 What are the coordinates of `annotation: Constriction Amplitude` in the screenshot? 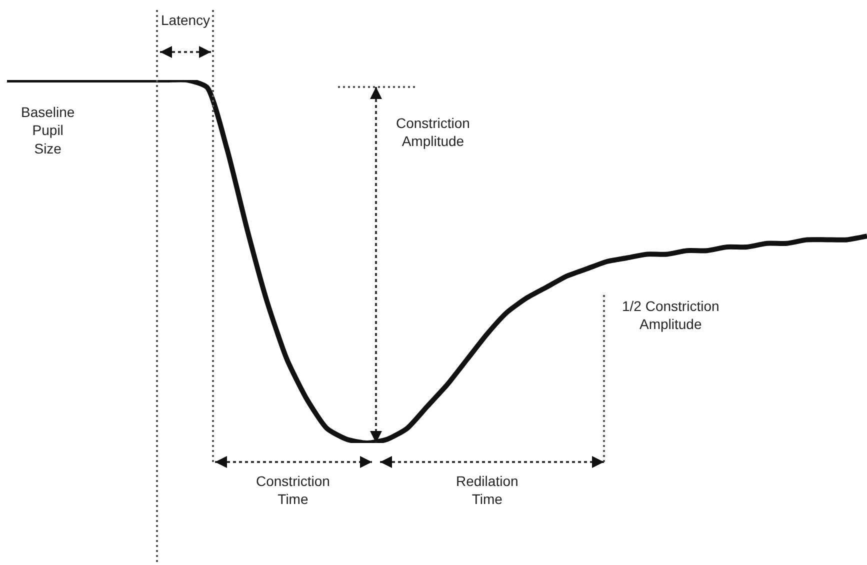 It's located at (433, 132).